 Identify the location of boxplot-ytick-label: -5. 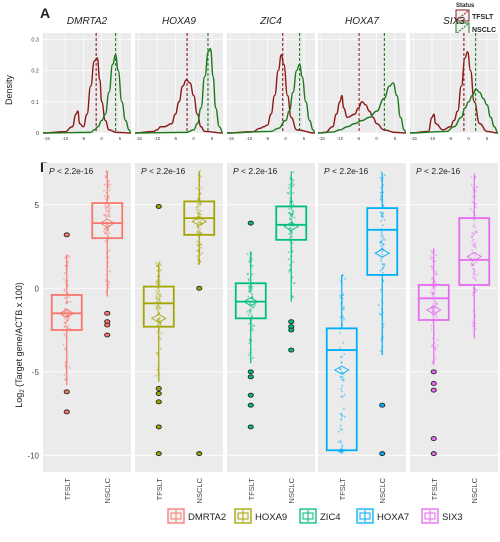
(36, 372).